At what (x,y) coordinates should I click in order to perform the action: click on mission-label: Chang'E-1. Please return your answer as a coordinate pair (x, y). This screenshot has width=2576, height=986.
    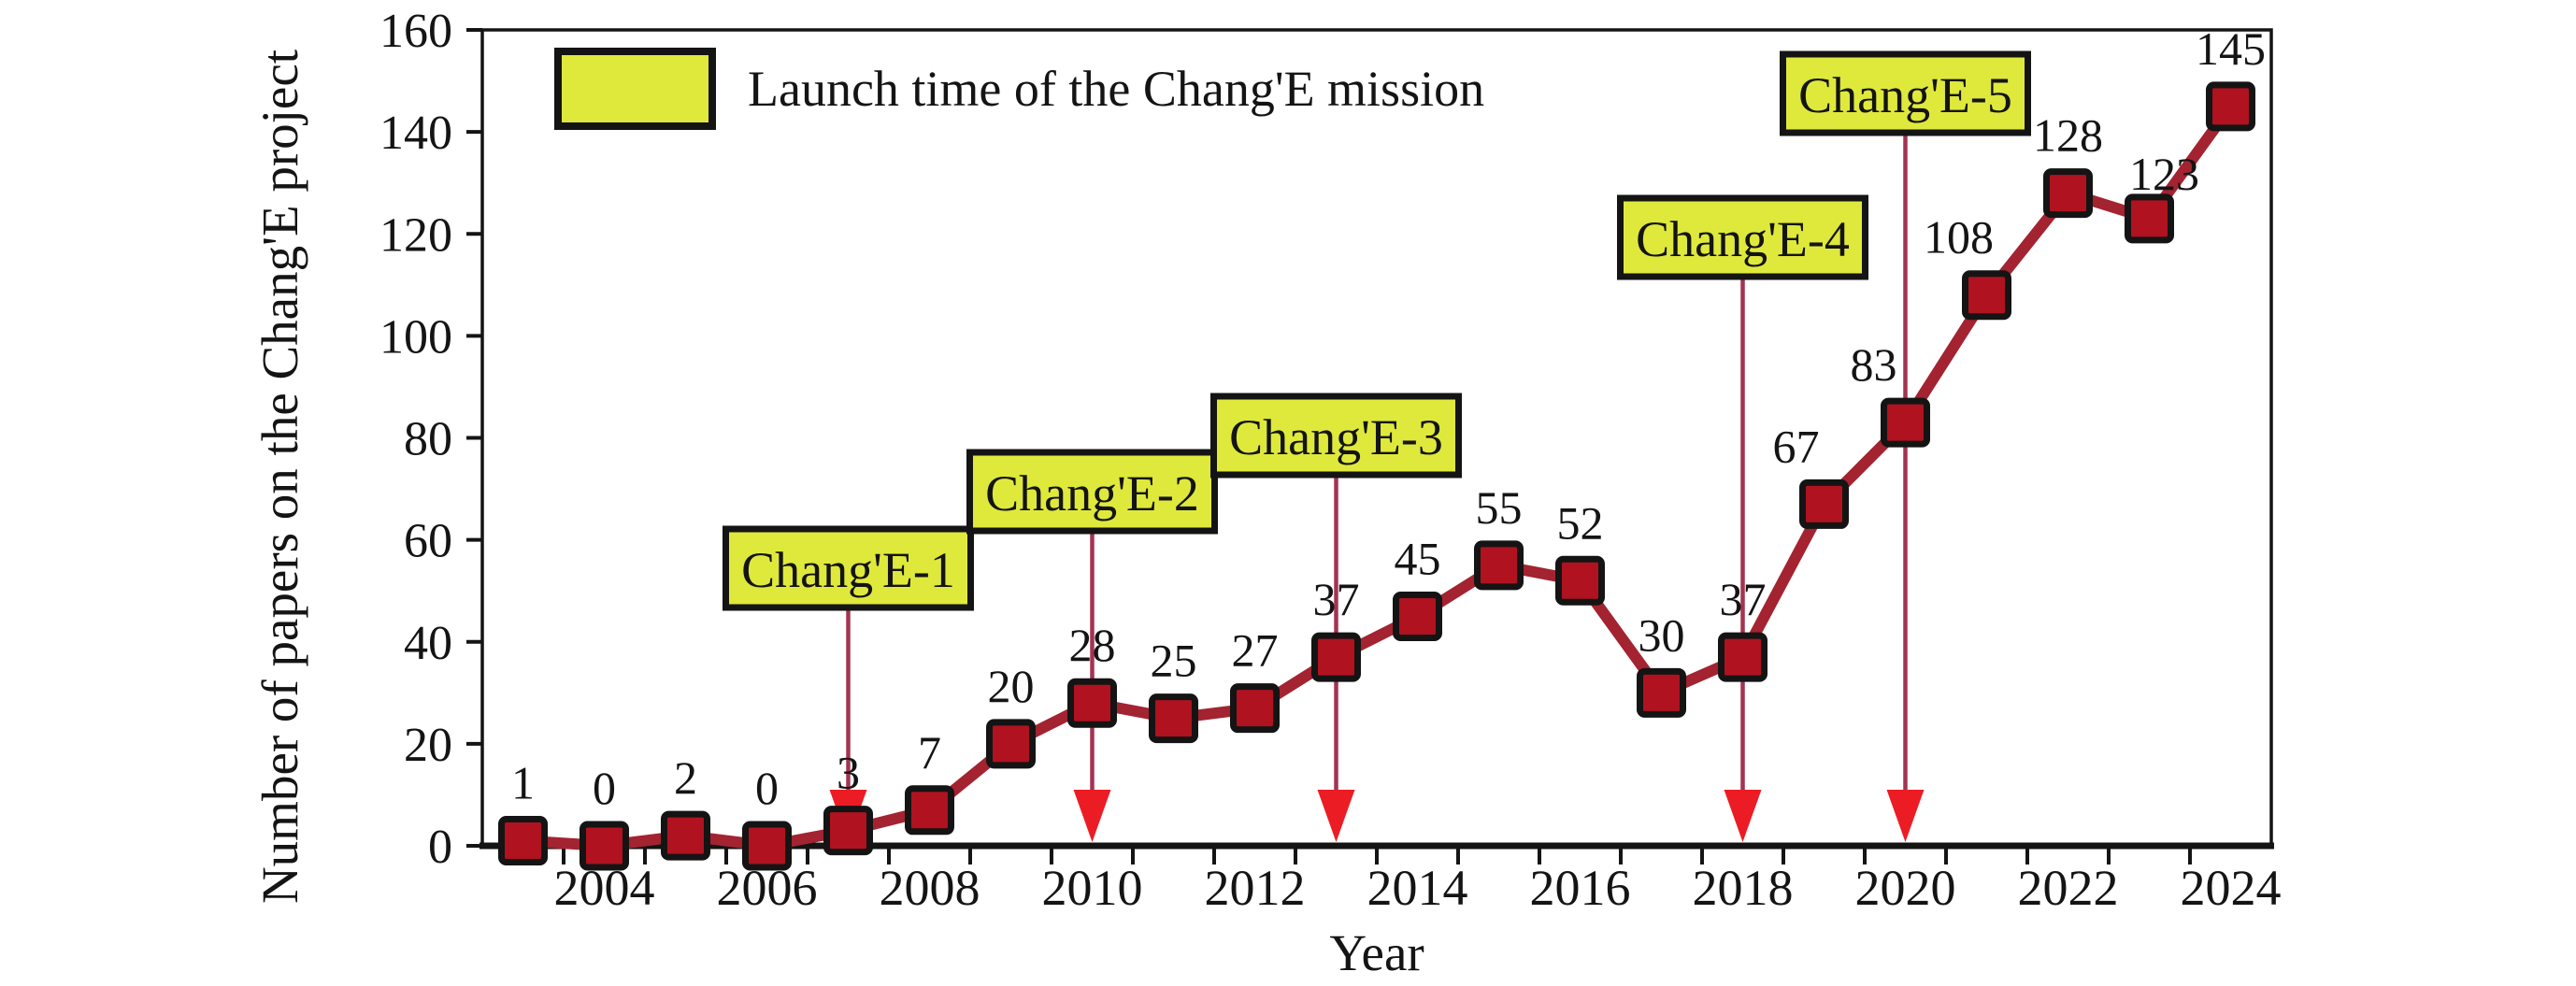
    Looking at the image, I should click on (848, 570).